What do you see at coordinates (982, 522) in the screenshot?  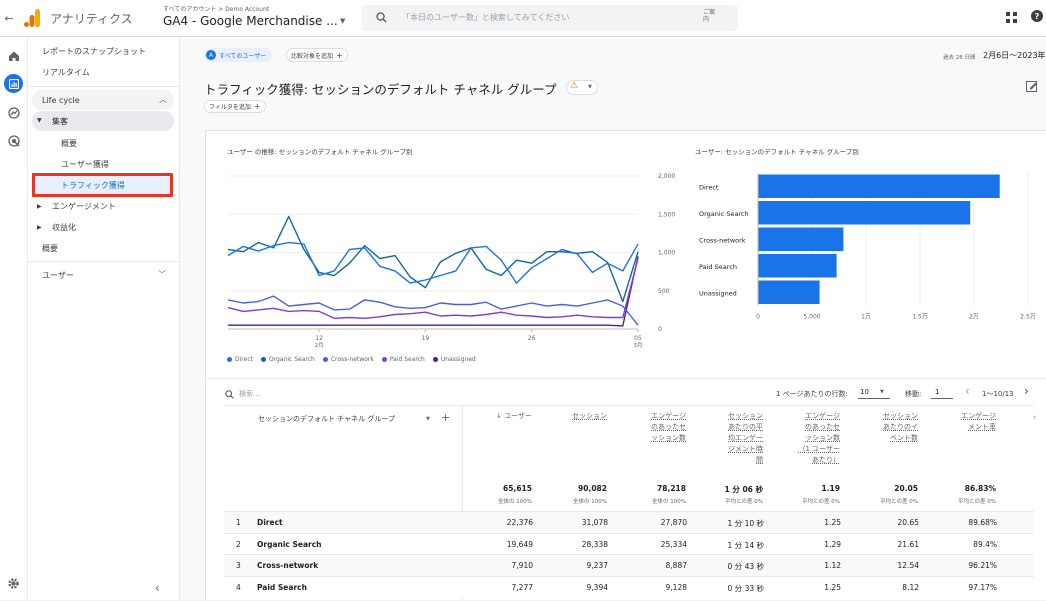 I see `row-cell: 89.68%` at bounding box center [982, 522].